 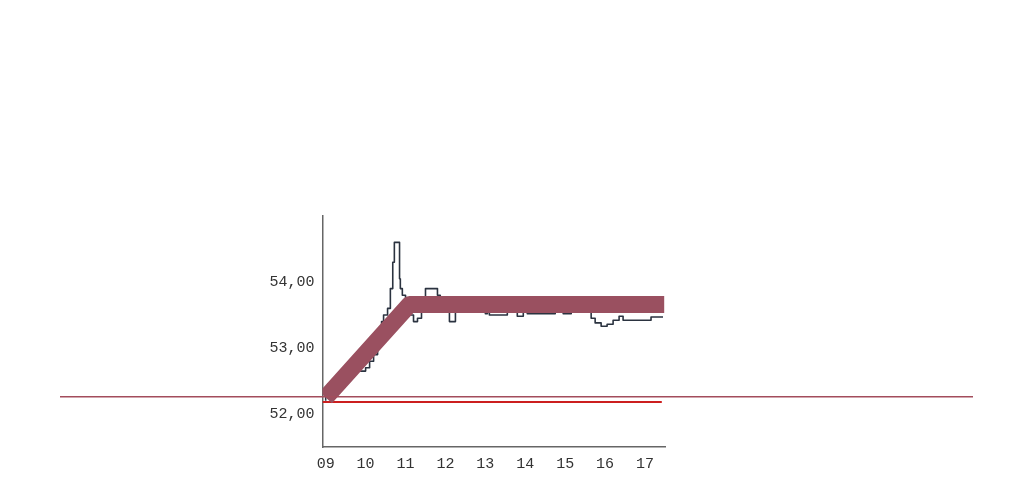 I want to click on y-tick-label: 54,00, so click(x=292, y=282).